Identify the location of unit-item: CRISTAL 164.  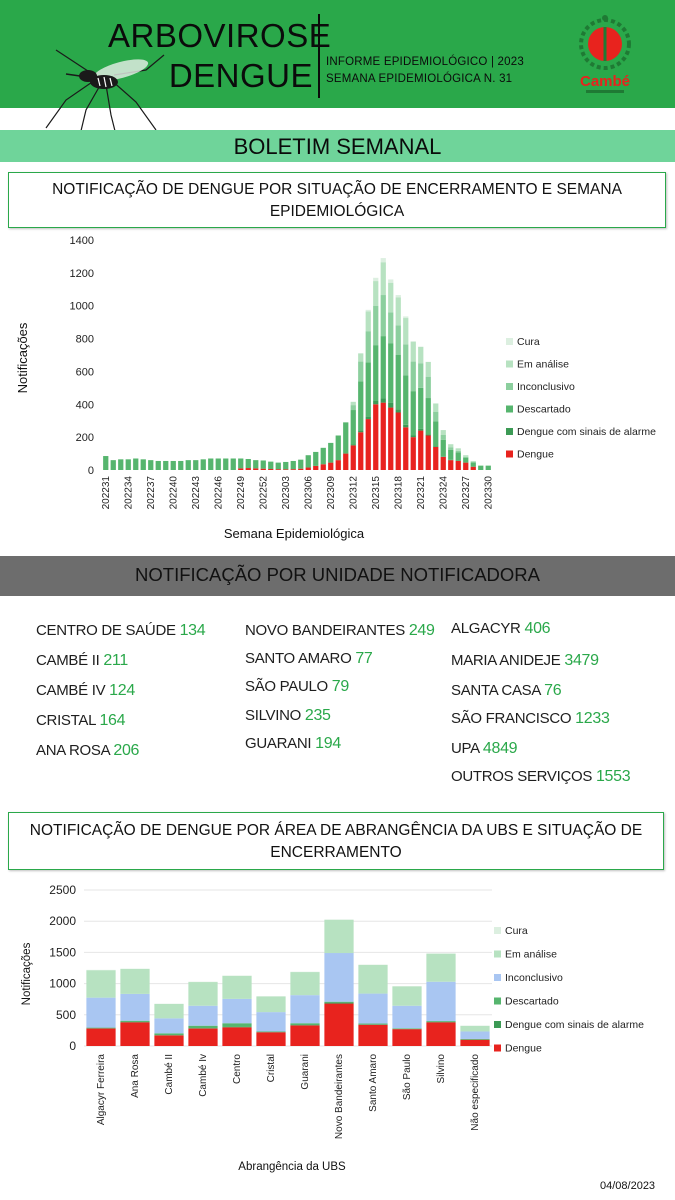
(81, 721).